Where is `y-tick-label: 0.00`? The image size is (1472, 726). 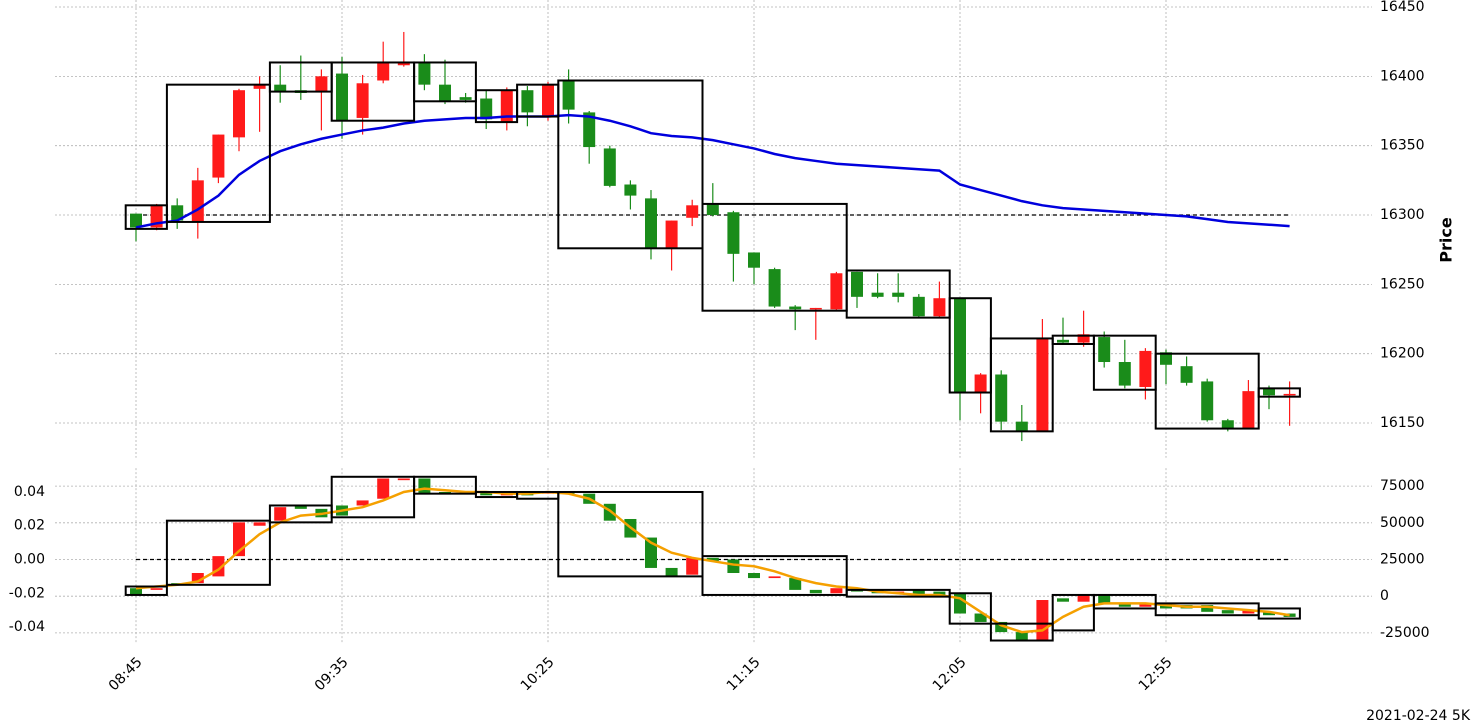
y-tick-label: 0.00 is located at coordinates (29, 560).